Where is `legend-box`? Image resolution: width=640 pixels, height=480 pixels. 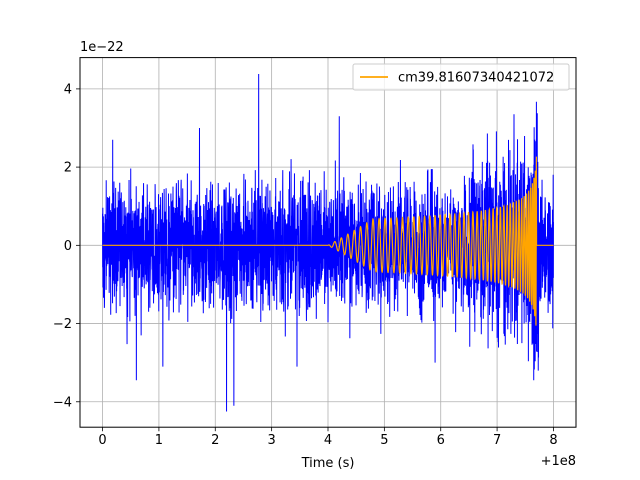 legend-box is located at coordinates (461, 77).